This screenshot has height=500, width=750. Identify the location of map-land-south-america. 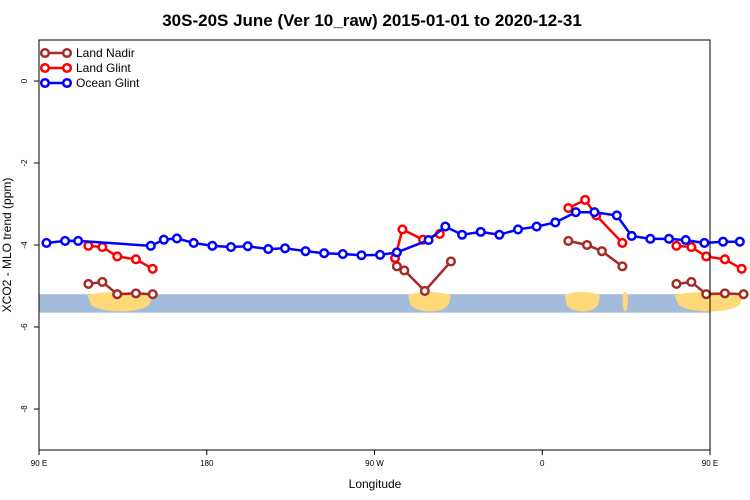
(429, 301).